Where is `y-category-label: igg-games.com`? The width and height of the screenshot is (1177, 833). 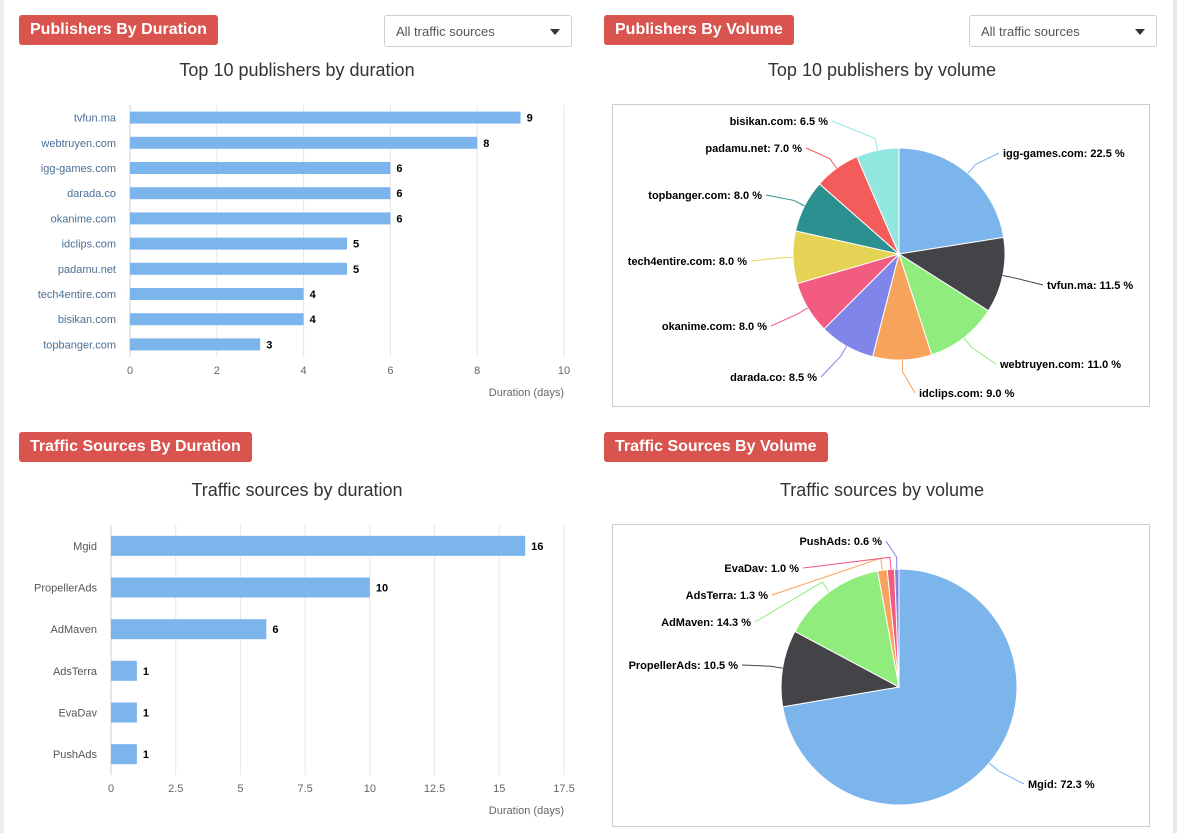 y-category-label: igg-games.com is located at coordinates (78, 169).